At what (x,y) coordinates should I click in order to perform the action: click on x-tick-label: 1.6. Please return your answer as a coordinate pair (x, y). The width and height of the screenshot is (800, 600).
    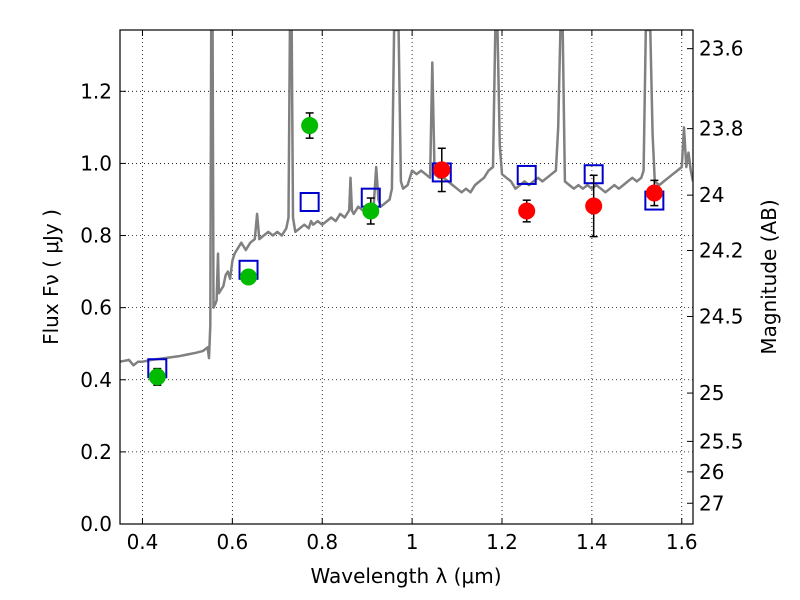
    Looking at the image, I should click on (682, 542).